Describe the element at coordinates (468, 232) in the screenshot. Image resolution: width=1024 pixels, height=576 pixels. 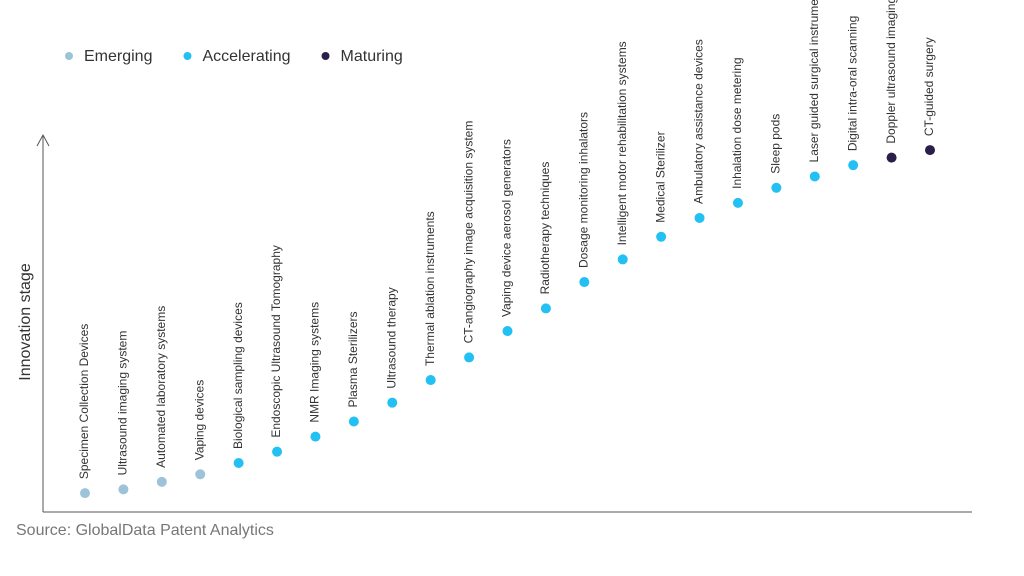
I see `point-label: CT-angiography image acquisition system` at that location.